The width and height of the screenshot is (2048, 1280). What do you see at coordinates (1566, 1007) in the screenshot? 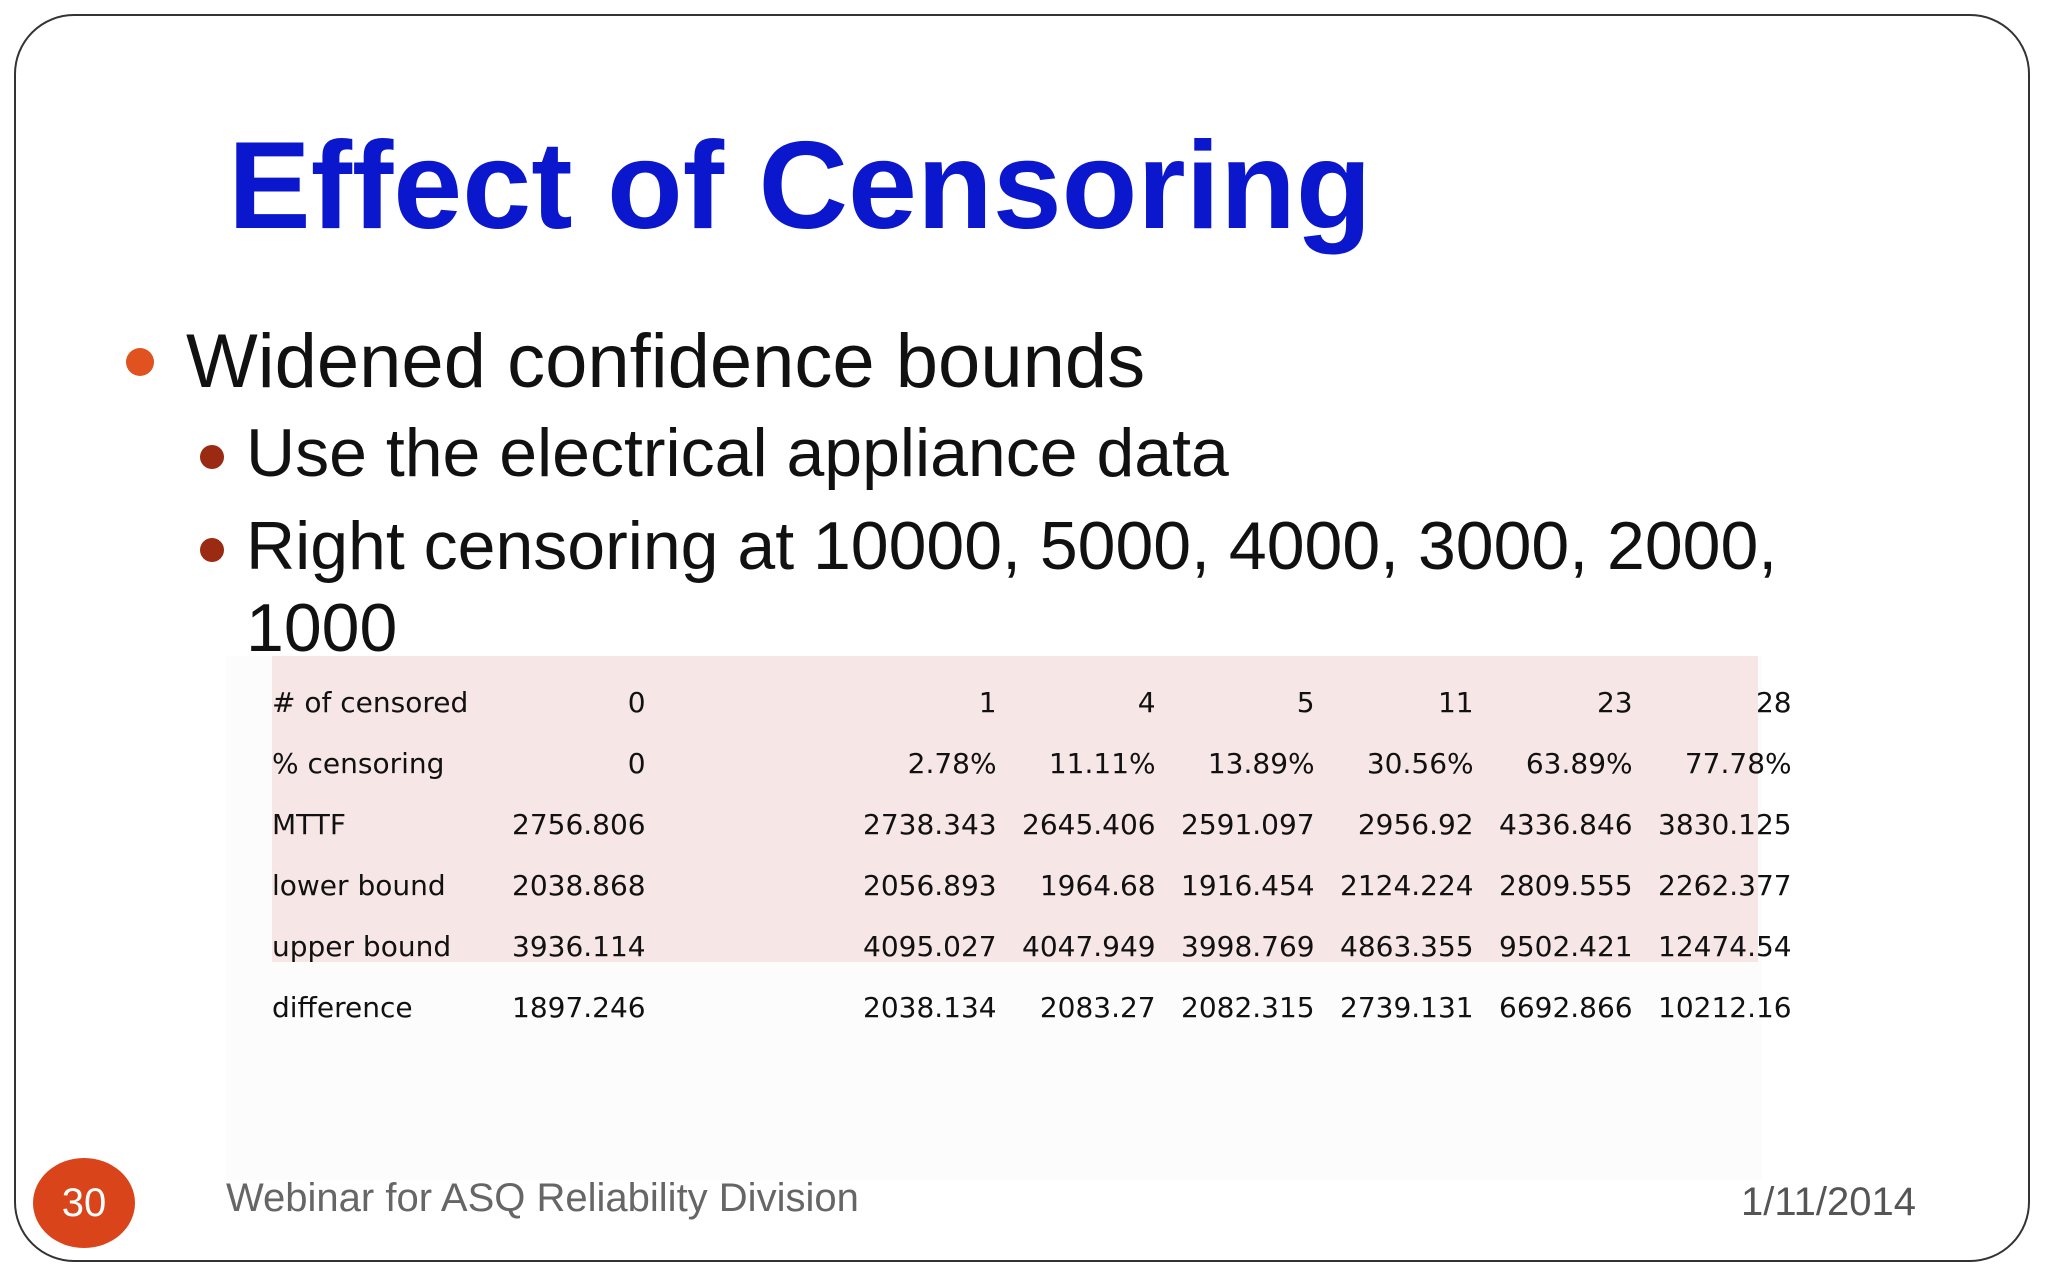
I see `table-cell: 6692.866` at bounding box center [1566, 1007].